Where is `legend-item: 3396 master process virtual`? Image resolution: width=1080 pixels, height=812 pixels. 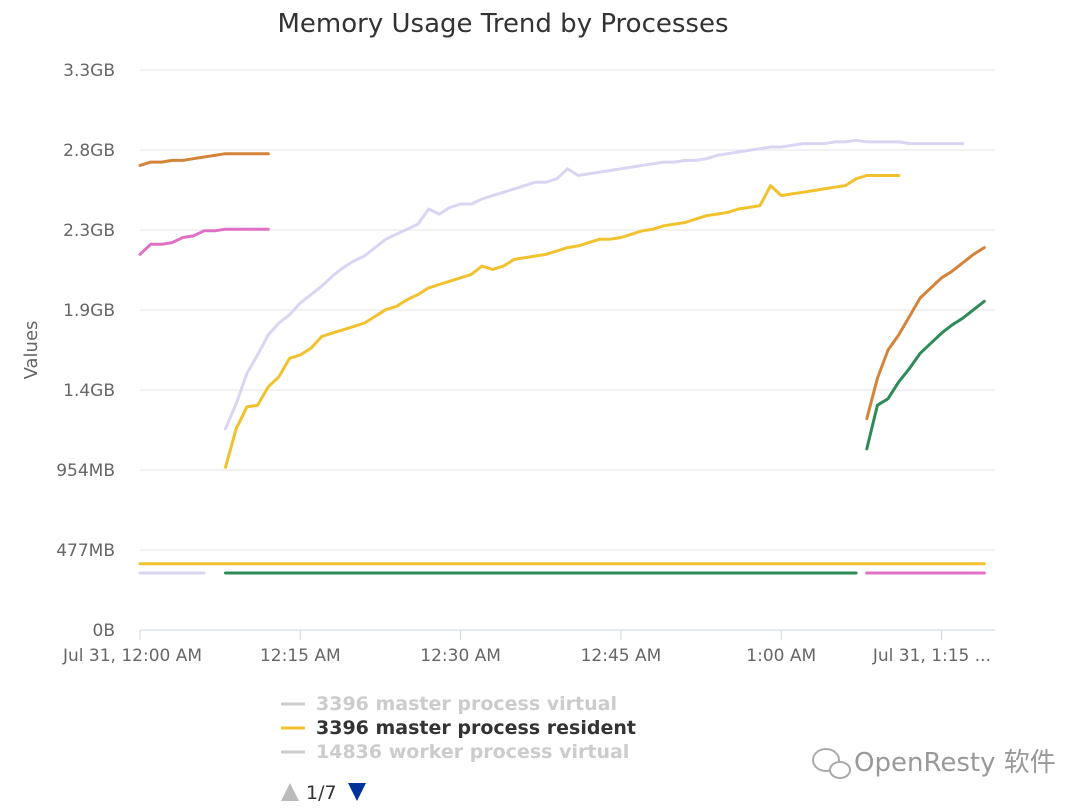 legend-item: 3396 master process virtual is located at coordinates (466, 704).